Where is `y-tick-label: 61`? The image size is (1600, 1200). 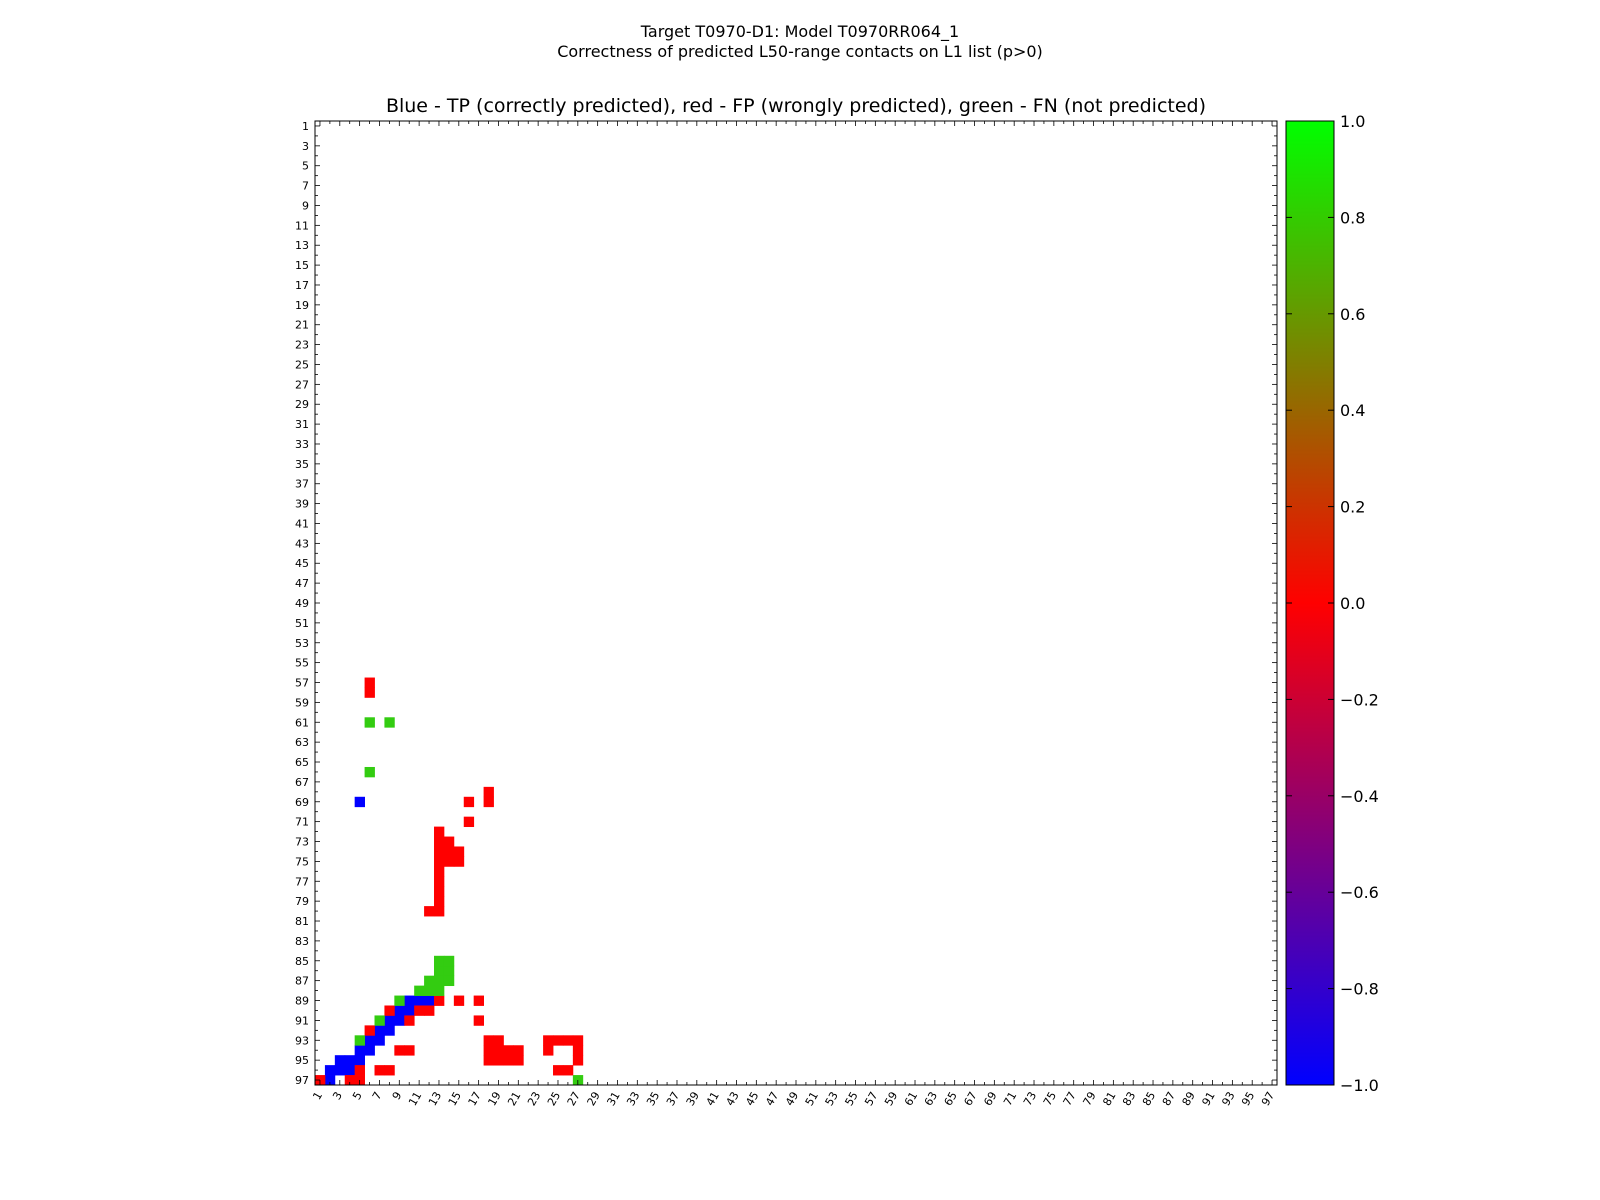 y-tick-label: 61 is located at coordinates (302, 722).